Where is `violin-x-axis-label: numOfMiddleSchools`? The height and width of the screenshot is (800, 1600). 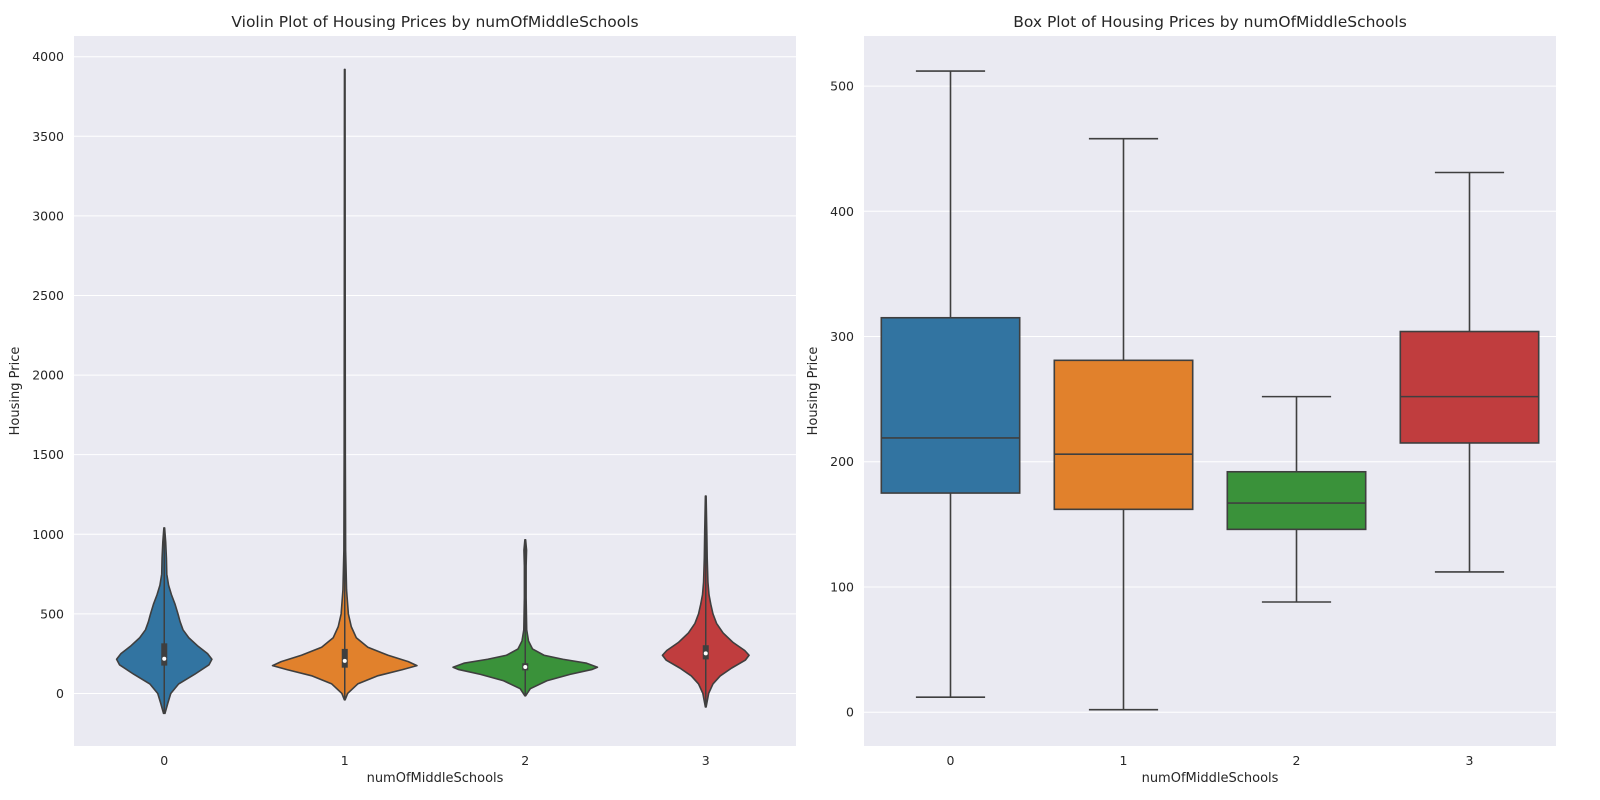 violin-x-axis-label: numOfMiddleSchools is located at coordinates (435, 778).